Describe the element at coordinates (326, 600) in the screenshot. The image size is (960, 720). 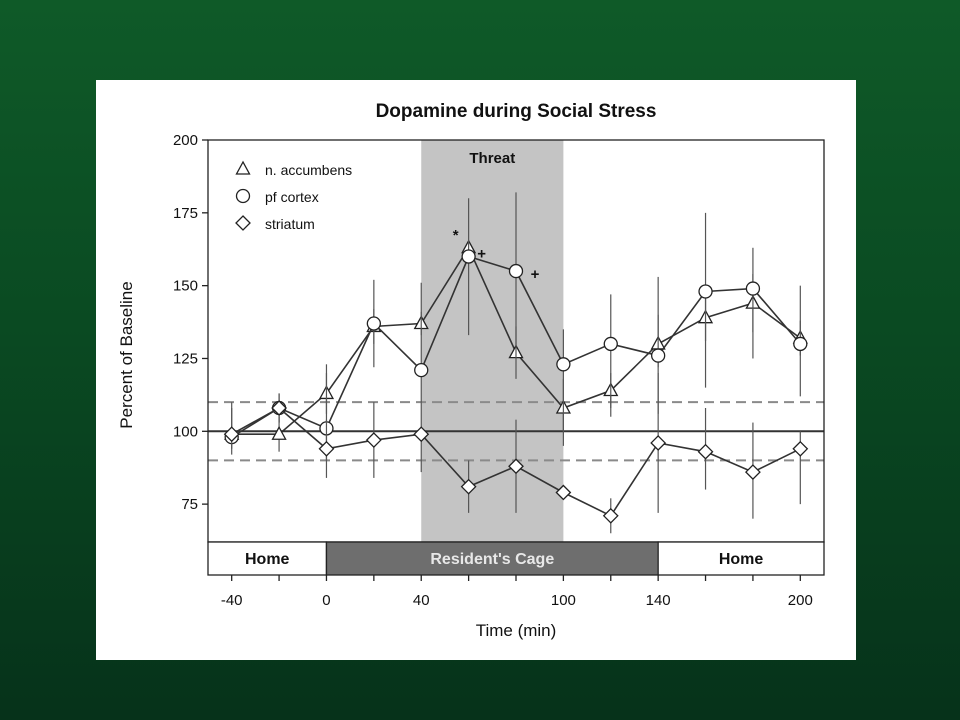
I see `x-tick-label: 0` at that location.